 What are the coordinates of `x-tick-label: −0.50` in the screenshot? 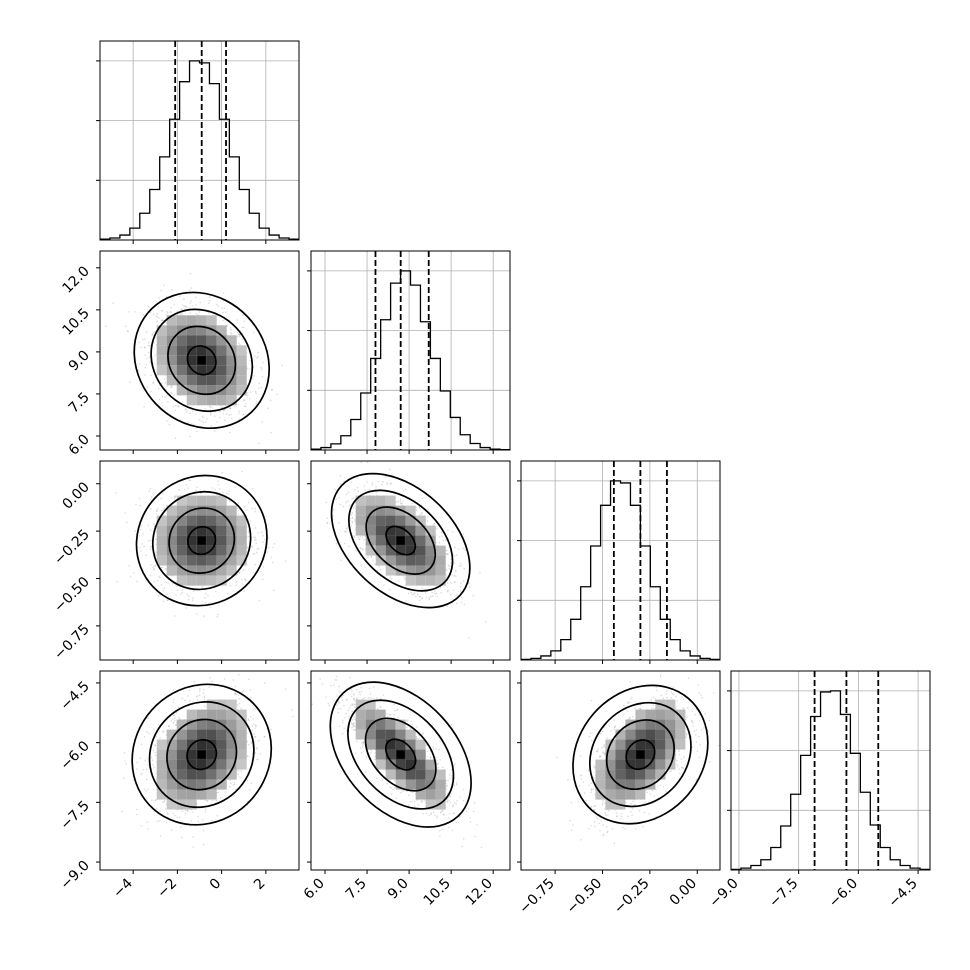 It's located at (585, 897).